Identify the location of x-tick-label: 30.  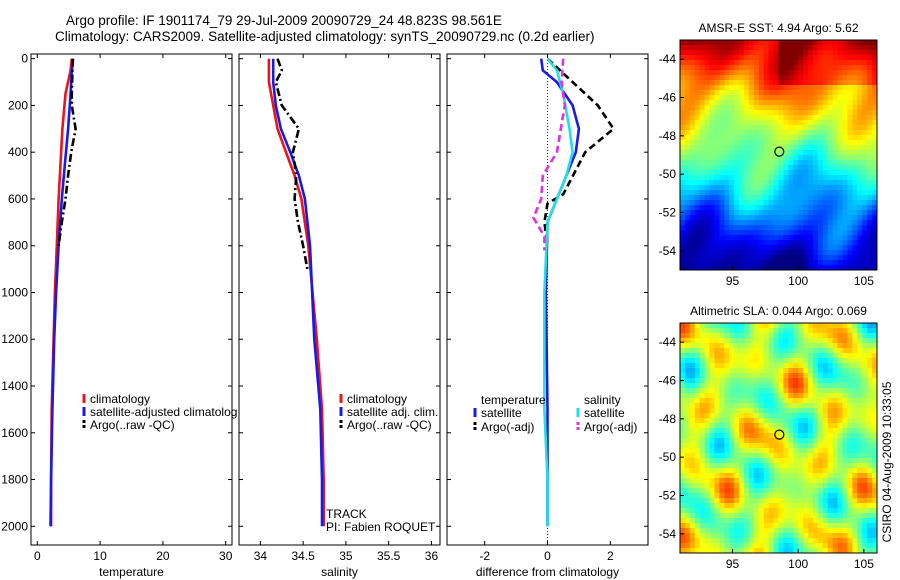
(226, 556).